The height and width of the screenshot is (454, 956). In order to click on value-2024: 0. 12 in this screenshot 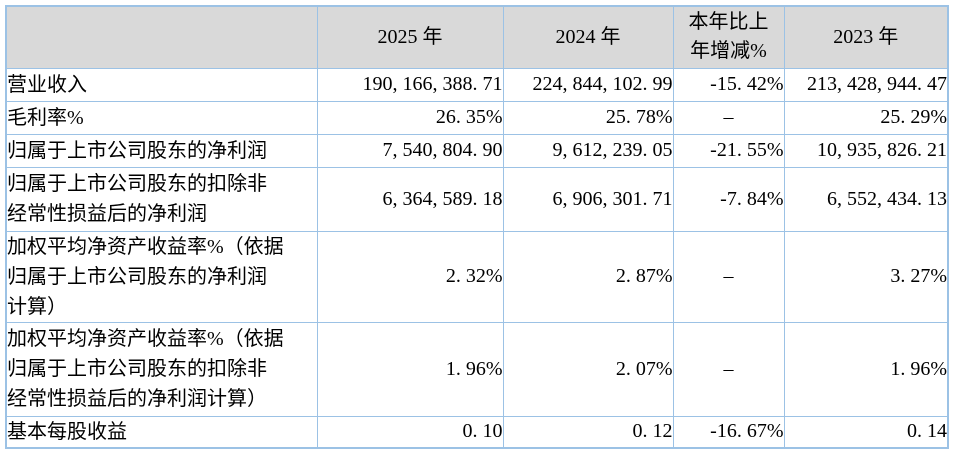, I will do `click(588, 431)`.